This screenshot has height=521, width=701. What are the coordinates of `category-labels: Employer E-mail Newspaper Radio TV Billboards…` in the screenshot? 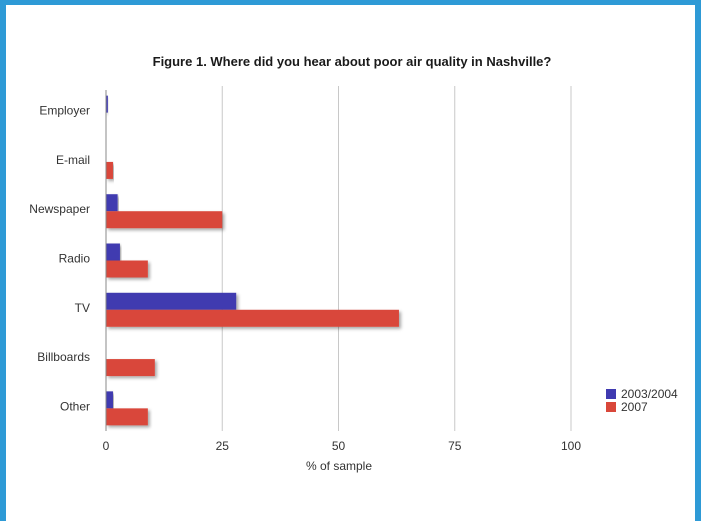 It's located at (59, 259).